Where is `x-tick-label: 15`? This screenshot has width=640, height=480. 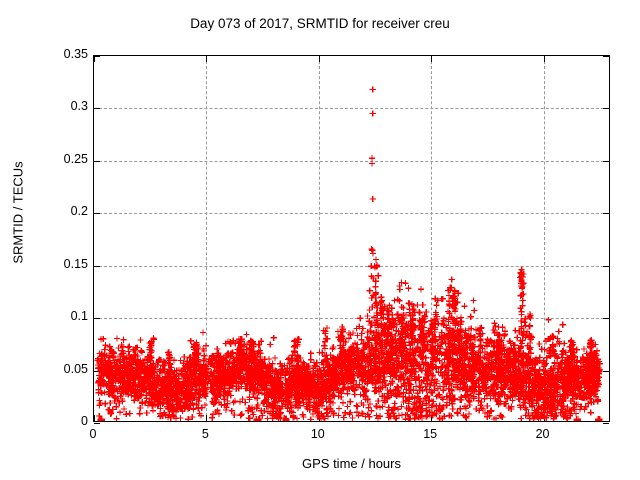
x-tick-label: 15 is located at coordinates (430, 434).